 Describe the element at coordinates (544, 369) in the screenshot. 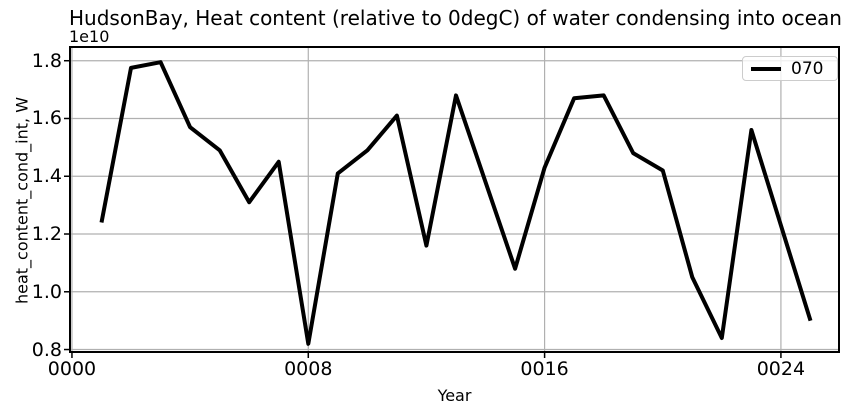

I see `x-tick-label: 0016` at that location.